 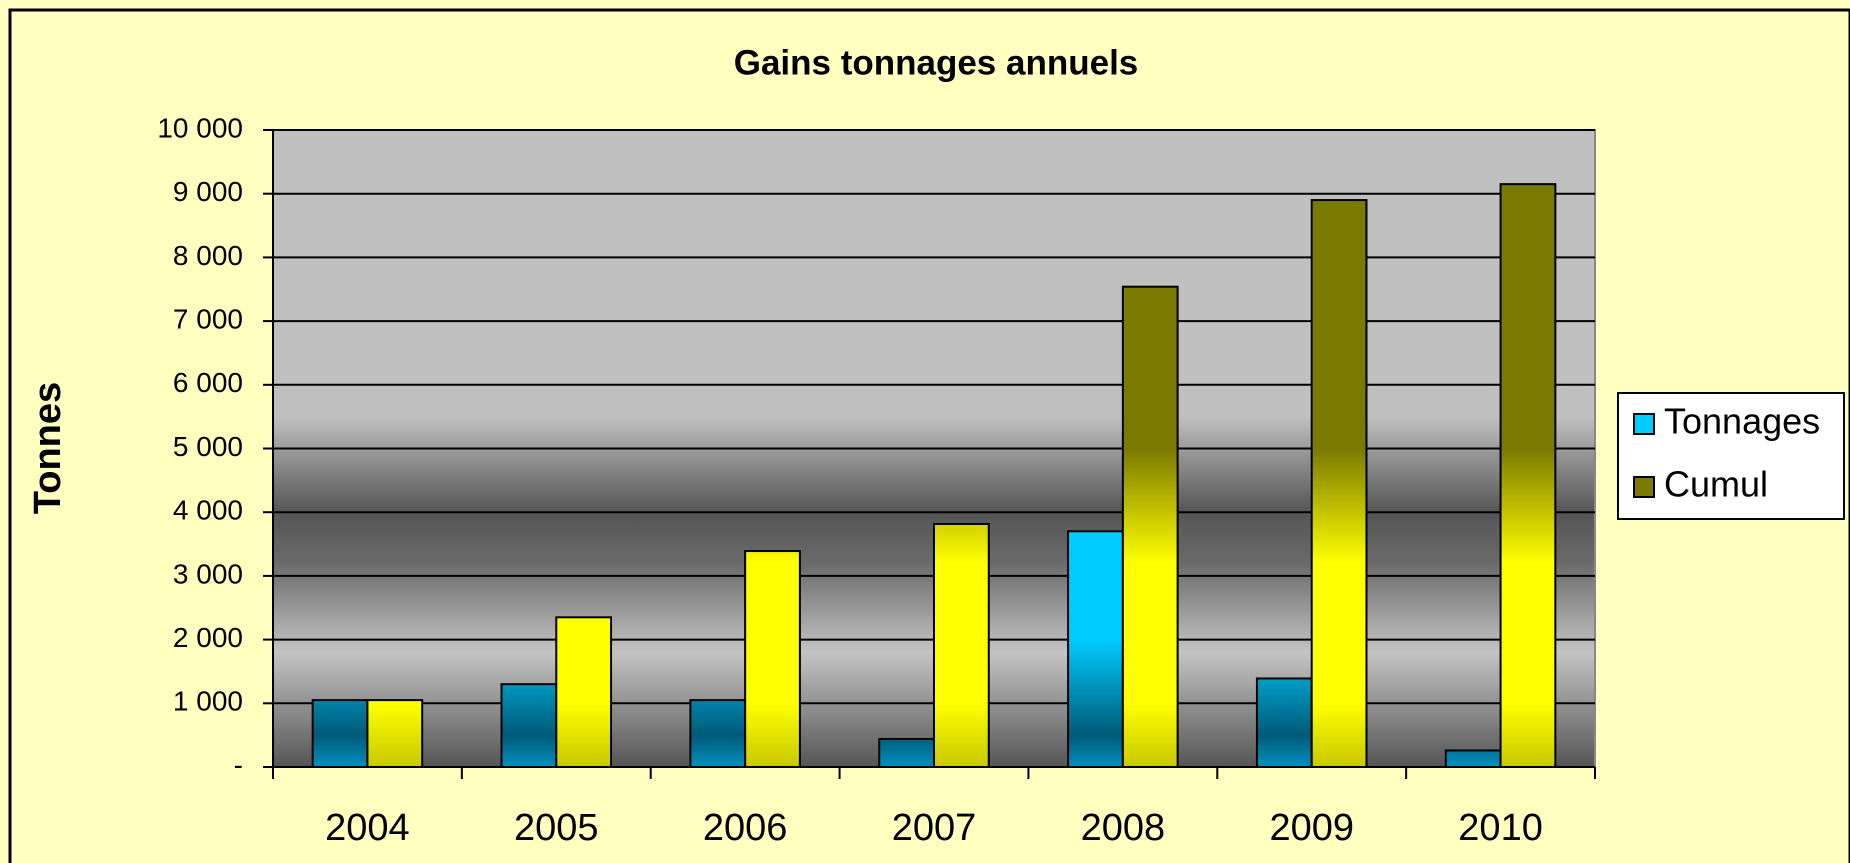 I want to click on y-tick-label: 2 000, so click(x=208, y=637).